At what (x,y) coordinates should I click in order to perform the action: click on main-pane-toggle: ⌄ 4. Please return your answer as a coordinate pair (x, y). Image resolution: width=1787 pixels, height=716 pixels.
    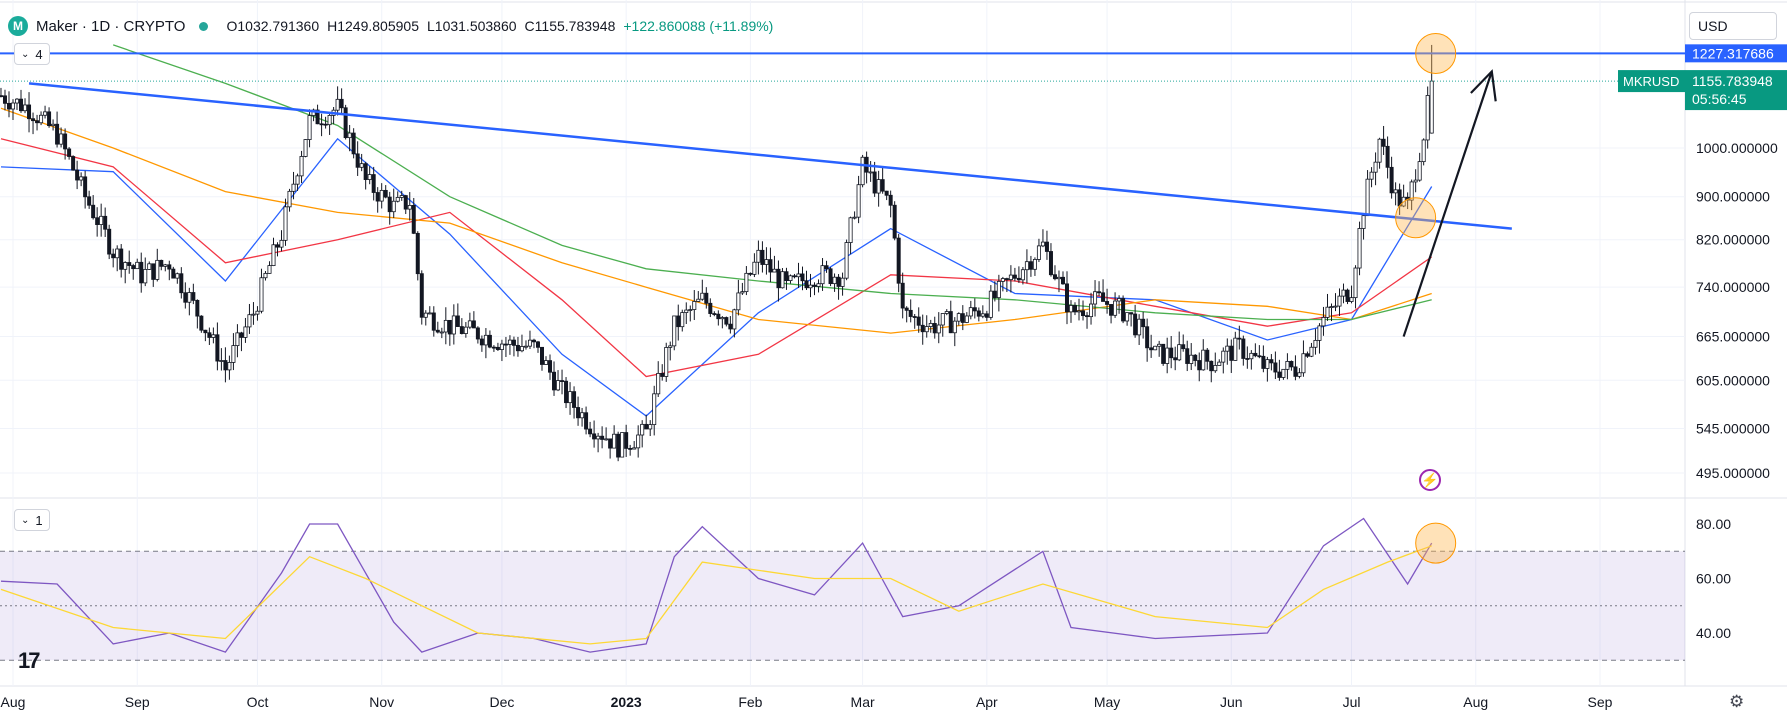
    Looking at the image, I should click on (32, 54).